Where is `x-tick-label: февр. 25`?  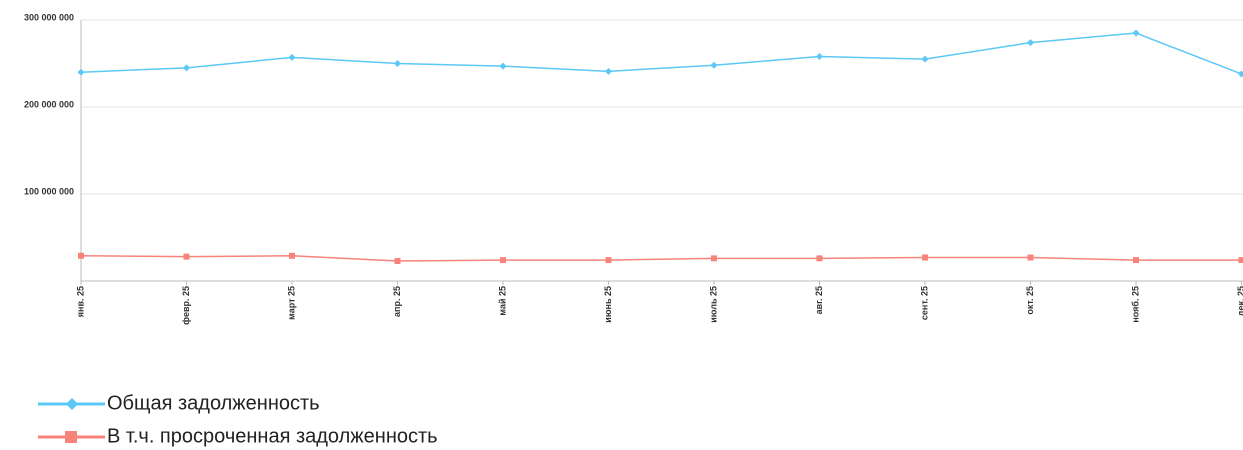 x-tick-label: февр. 25 is located at coordinates (186, 305).